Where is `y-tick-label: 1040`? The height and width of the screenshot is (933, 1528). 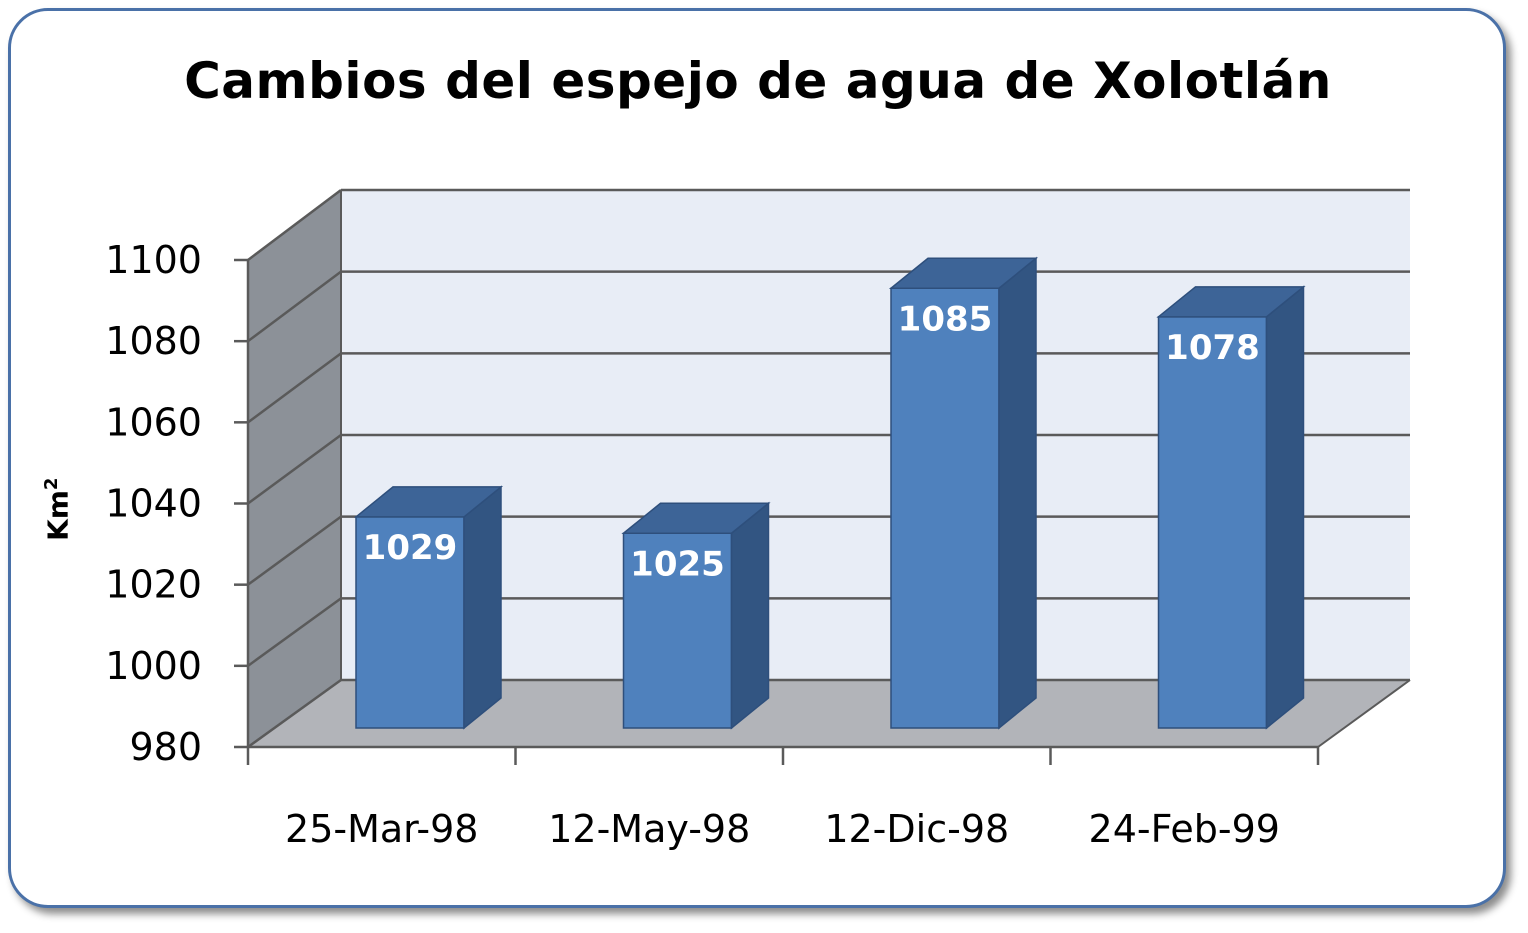
y-tick-label: 1040 is located at coordinates (153, 504).